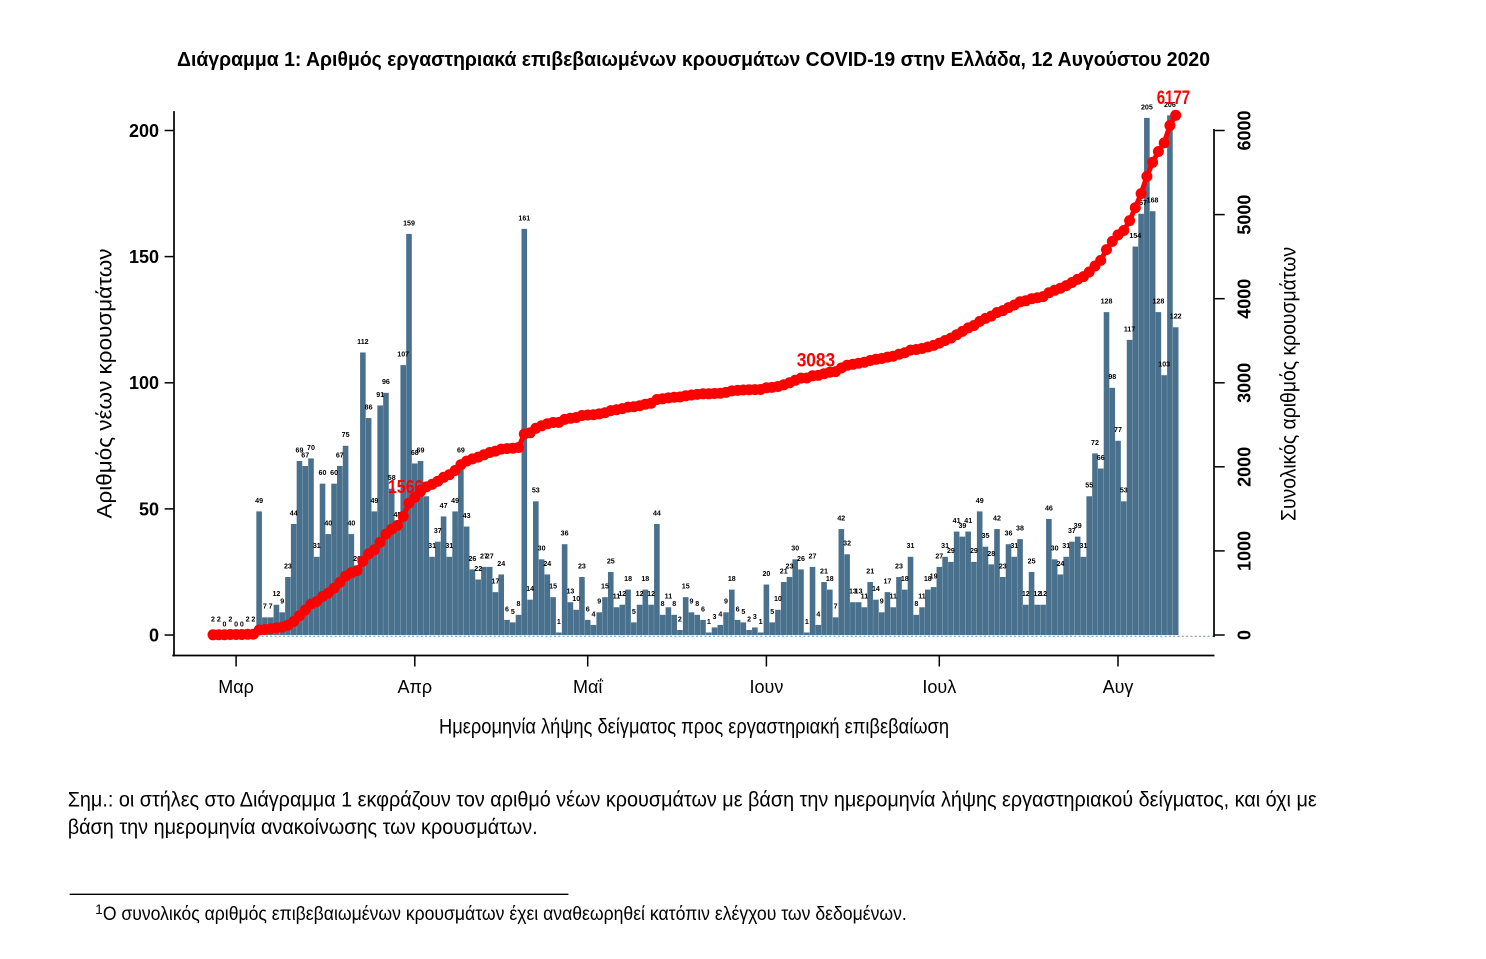 This screenshot has height=959, width=1486. I want to click on svg-text: 3, so click(755, 617).